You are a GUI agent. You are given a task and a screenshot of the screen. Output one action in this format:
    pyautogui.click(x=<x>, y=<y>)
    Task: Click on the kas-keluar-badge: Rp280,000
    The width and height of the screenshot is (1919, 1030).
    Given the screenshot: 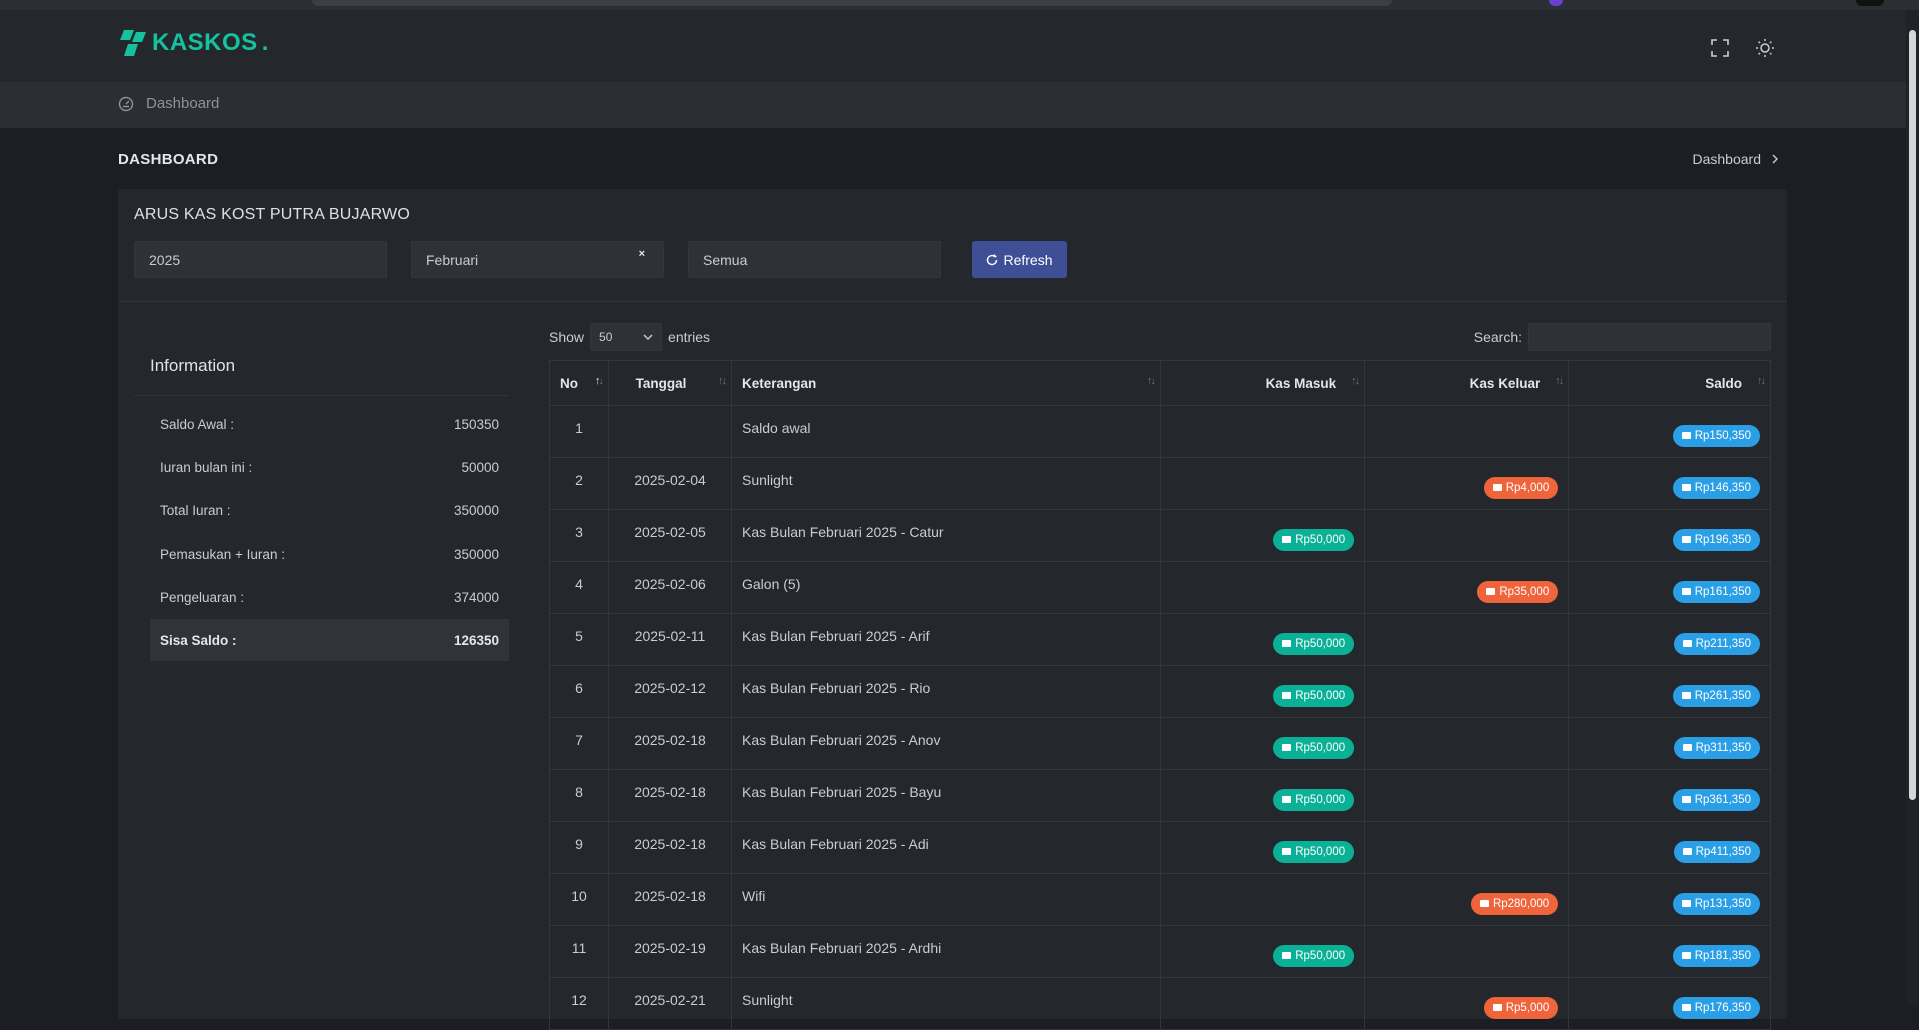 What is the action you would take?
    pyautogui.click(x=1514, y=903)
    